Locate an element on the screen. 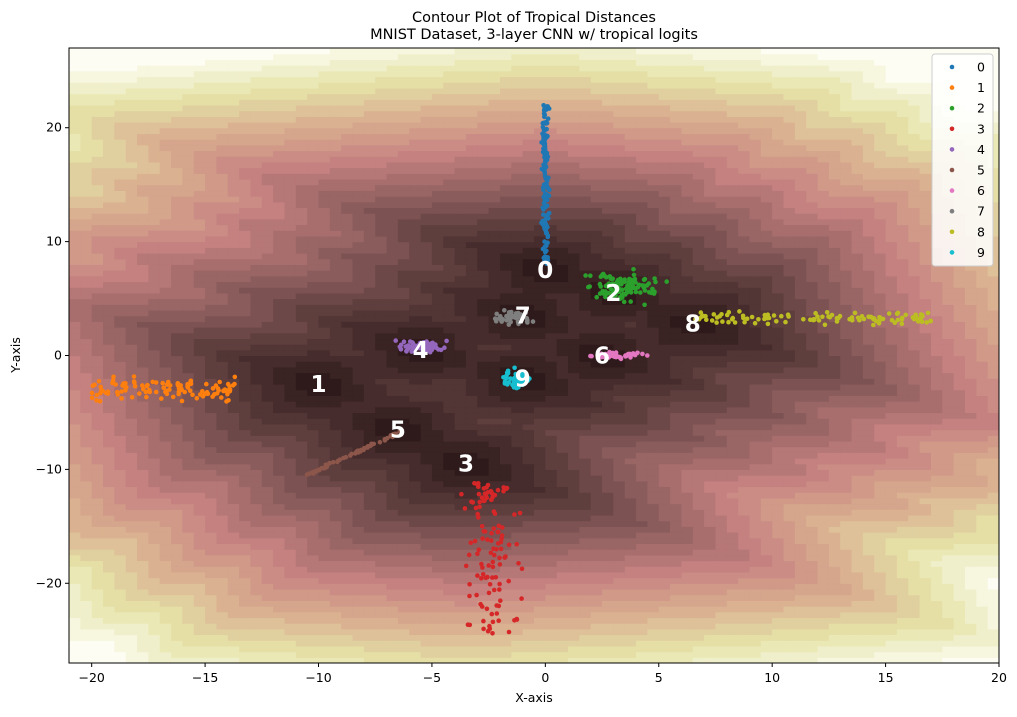 Image resolution: width=1017 pixels, height=717 pixels. cluster-label-2: 2 is located at coordinates (613, 294).